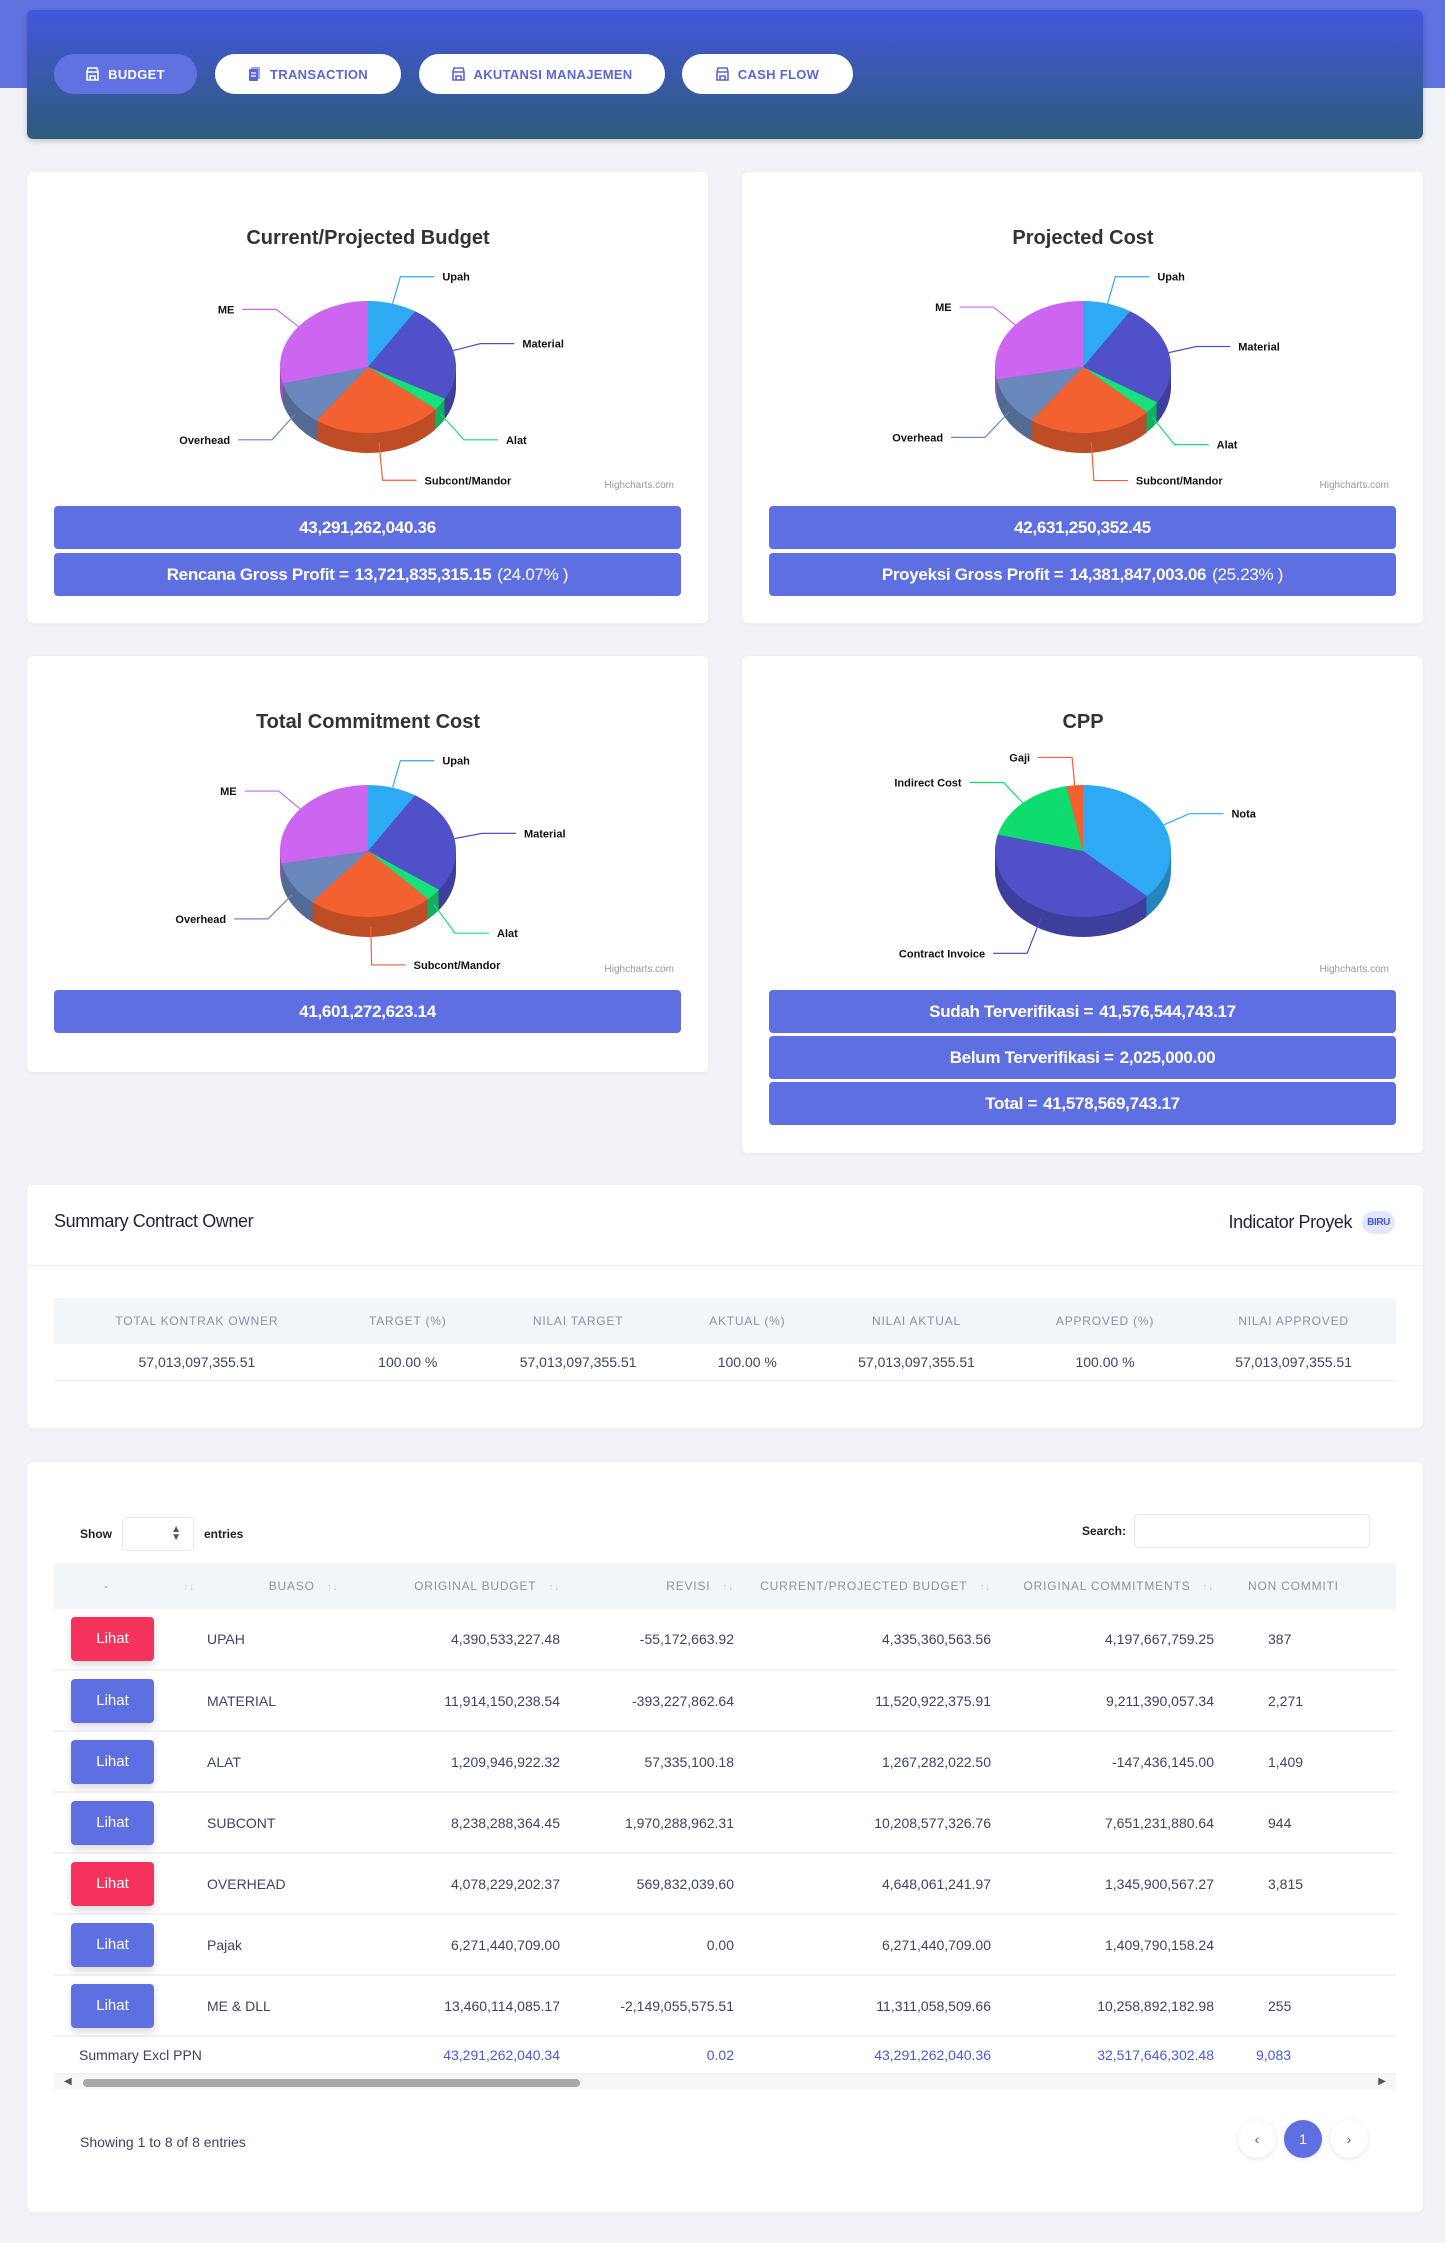 The image size is (1445, 2243). I want to click on belum-label: Belum Terverifikasi =, so click(1031, 1057).